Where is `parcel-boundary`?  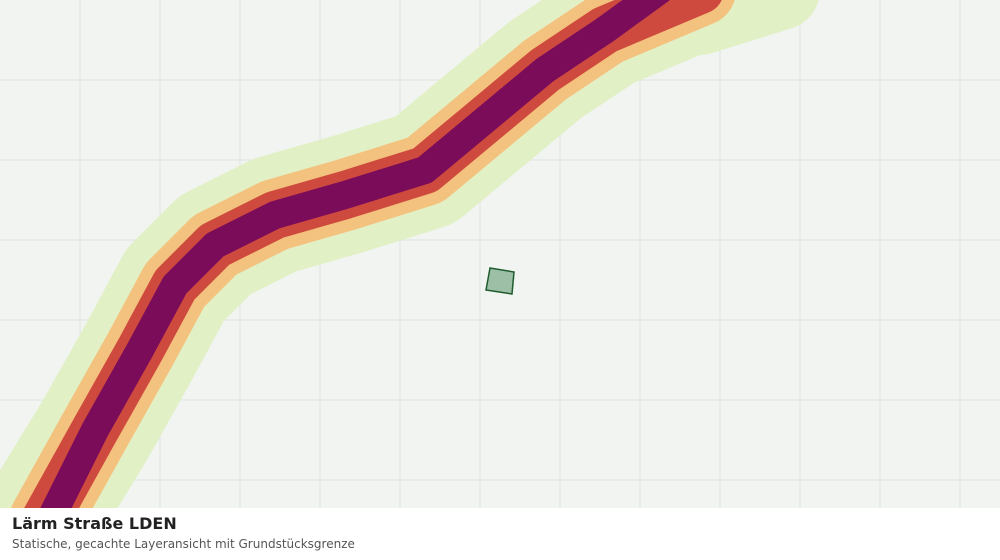
parcel-boundary is located at coordinates (500, 281).